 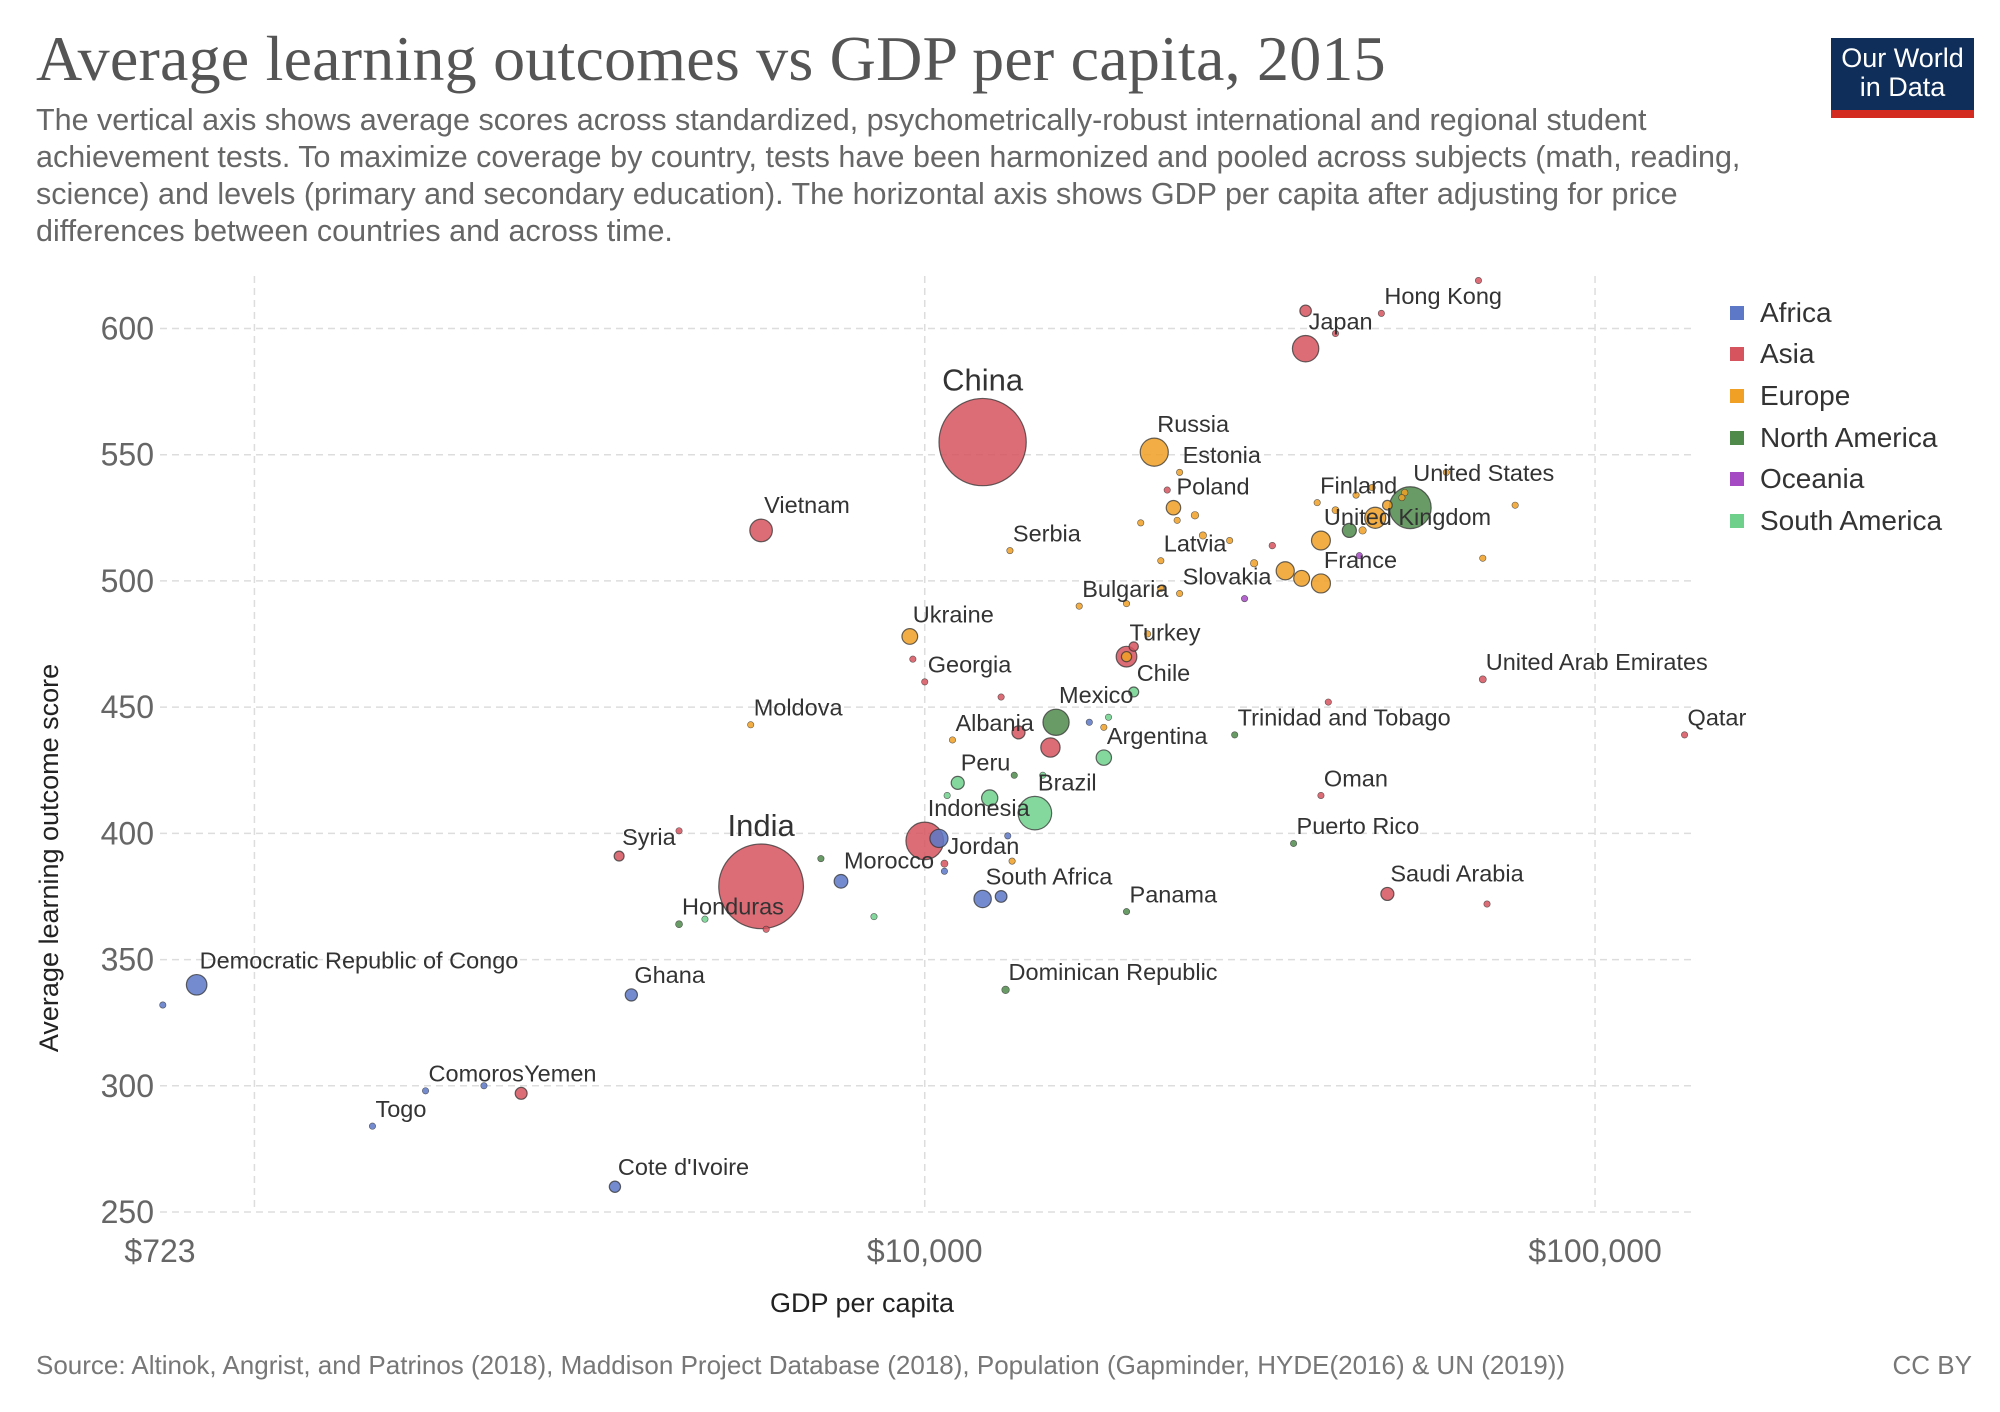 What do you see at coordinates (1067, 782) in the screenshot?
I see `point-label: Brazil` at bounding box center [1067, 782].